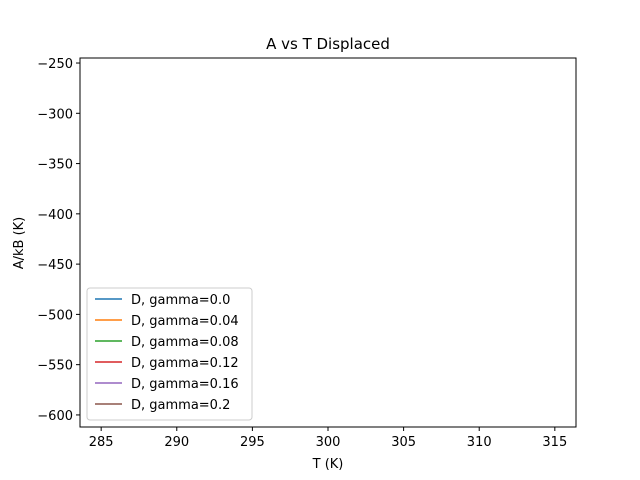 This screenshot has width=640, height=480. What do you see at coordinates (55, 265) in the screenshot?
I see `y-tick-label: −450` at bounding box center [55, 265].